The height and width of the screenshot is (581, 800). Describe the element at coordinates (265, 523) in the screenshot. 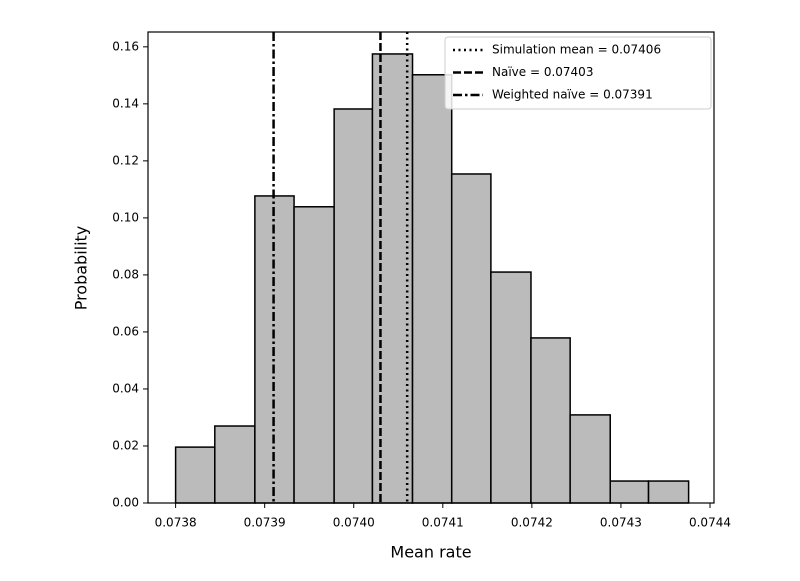

I see `x-tick-label: 0.0739` at that location.